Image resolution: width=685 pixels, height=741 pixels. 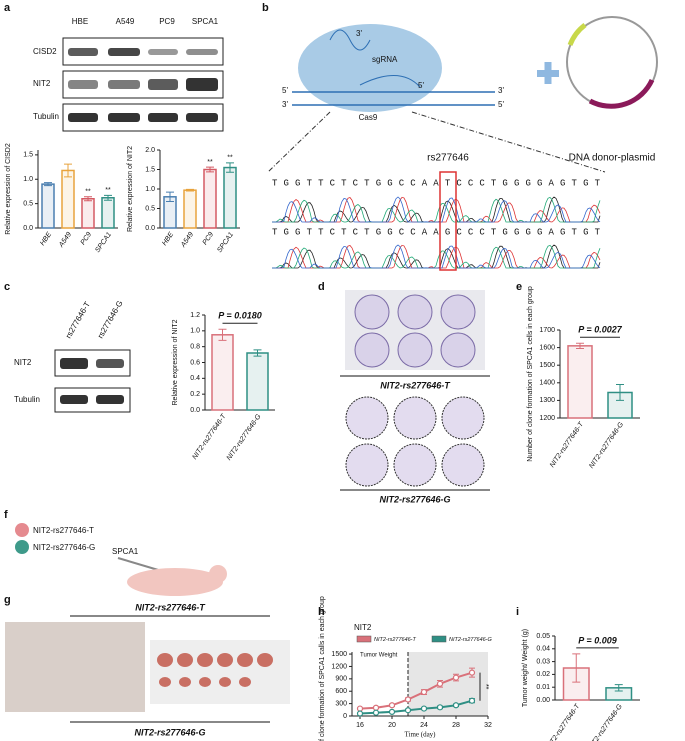 What do you see at coordinates (547, 347) in the screenshot?
I see `y-tick-label: 1600` at bounding box center [547, 347].